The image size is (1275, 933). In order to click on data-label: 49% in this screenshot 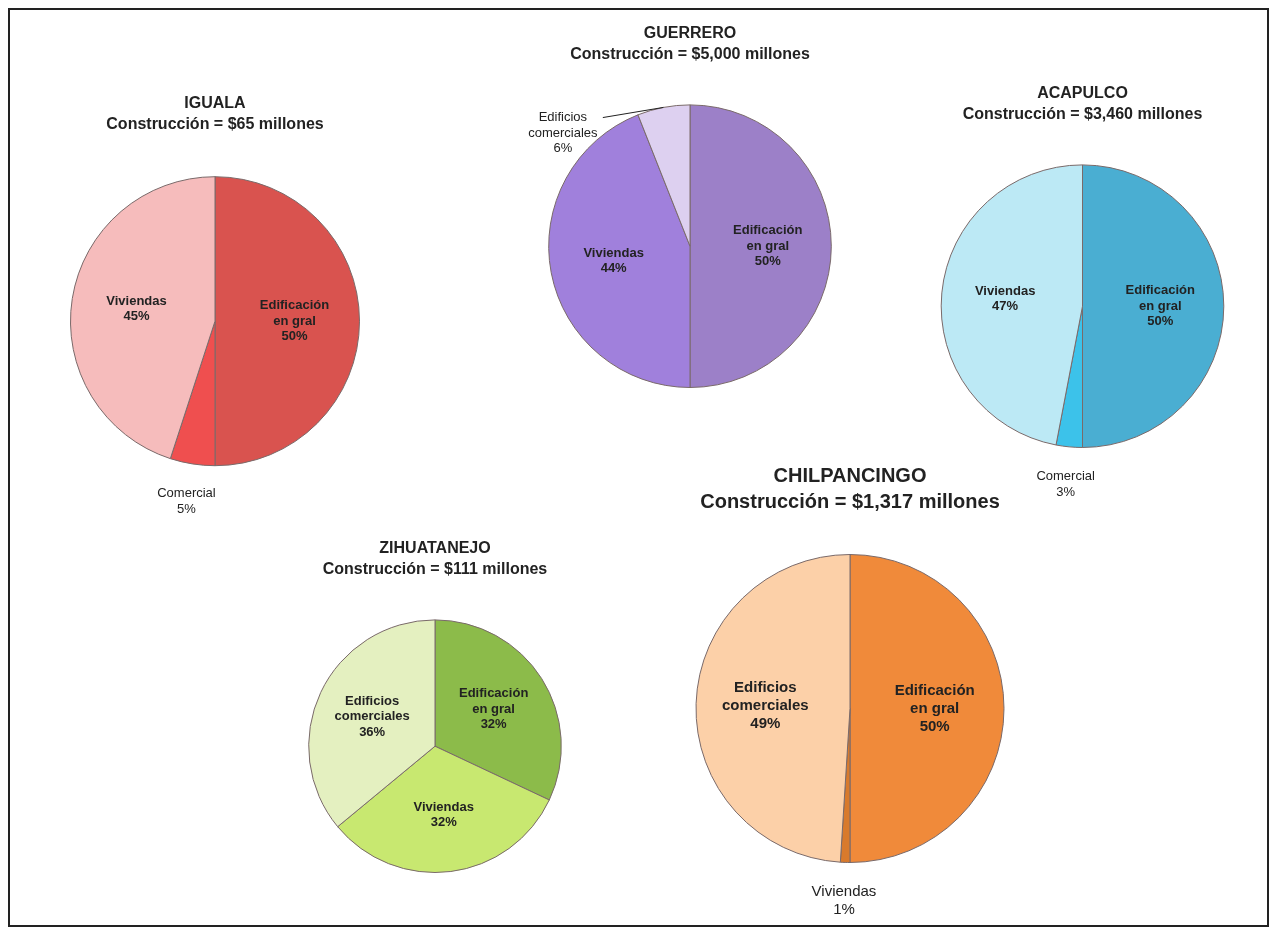, I will do `click(765, 722)`.